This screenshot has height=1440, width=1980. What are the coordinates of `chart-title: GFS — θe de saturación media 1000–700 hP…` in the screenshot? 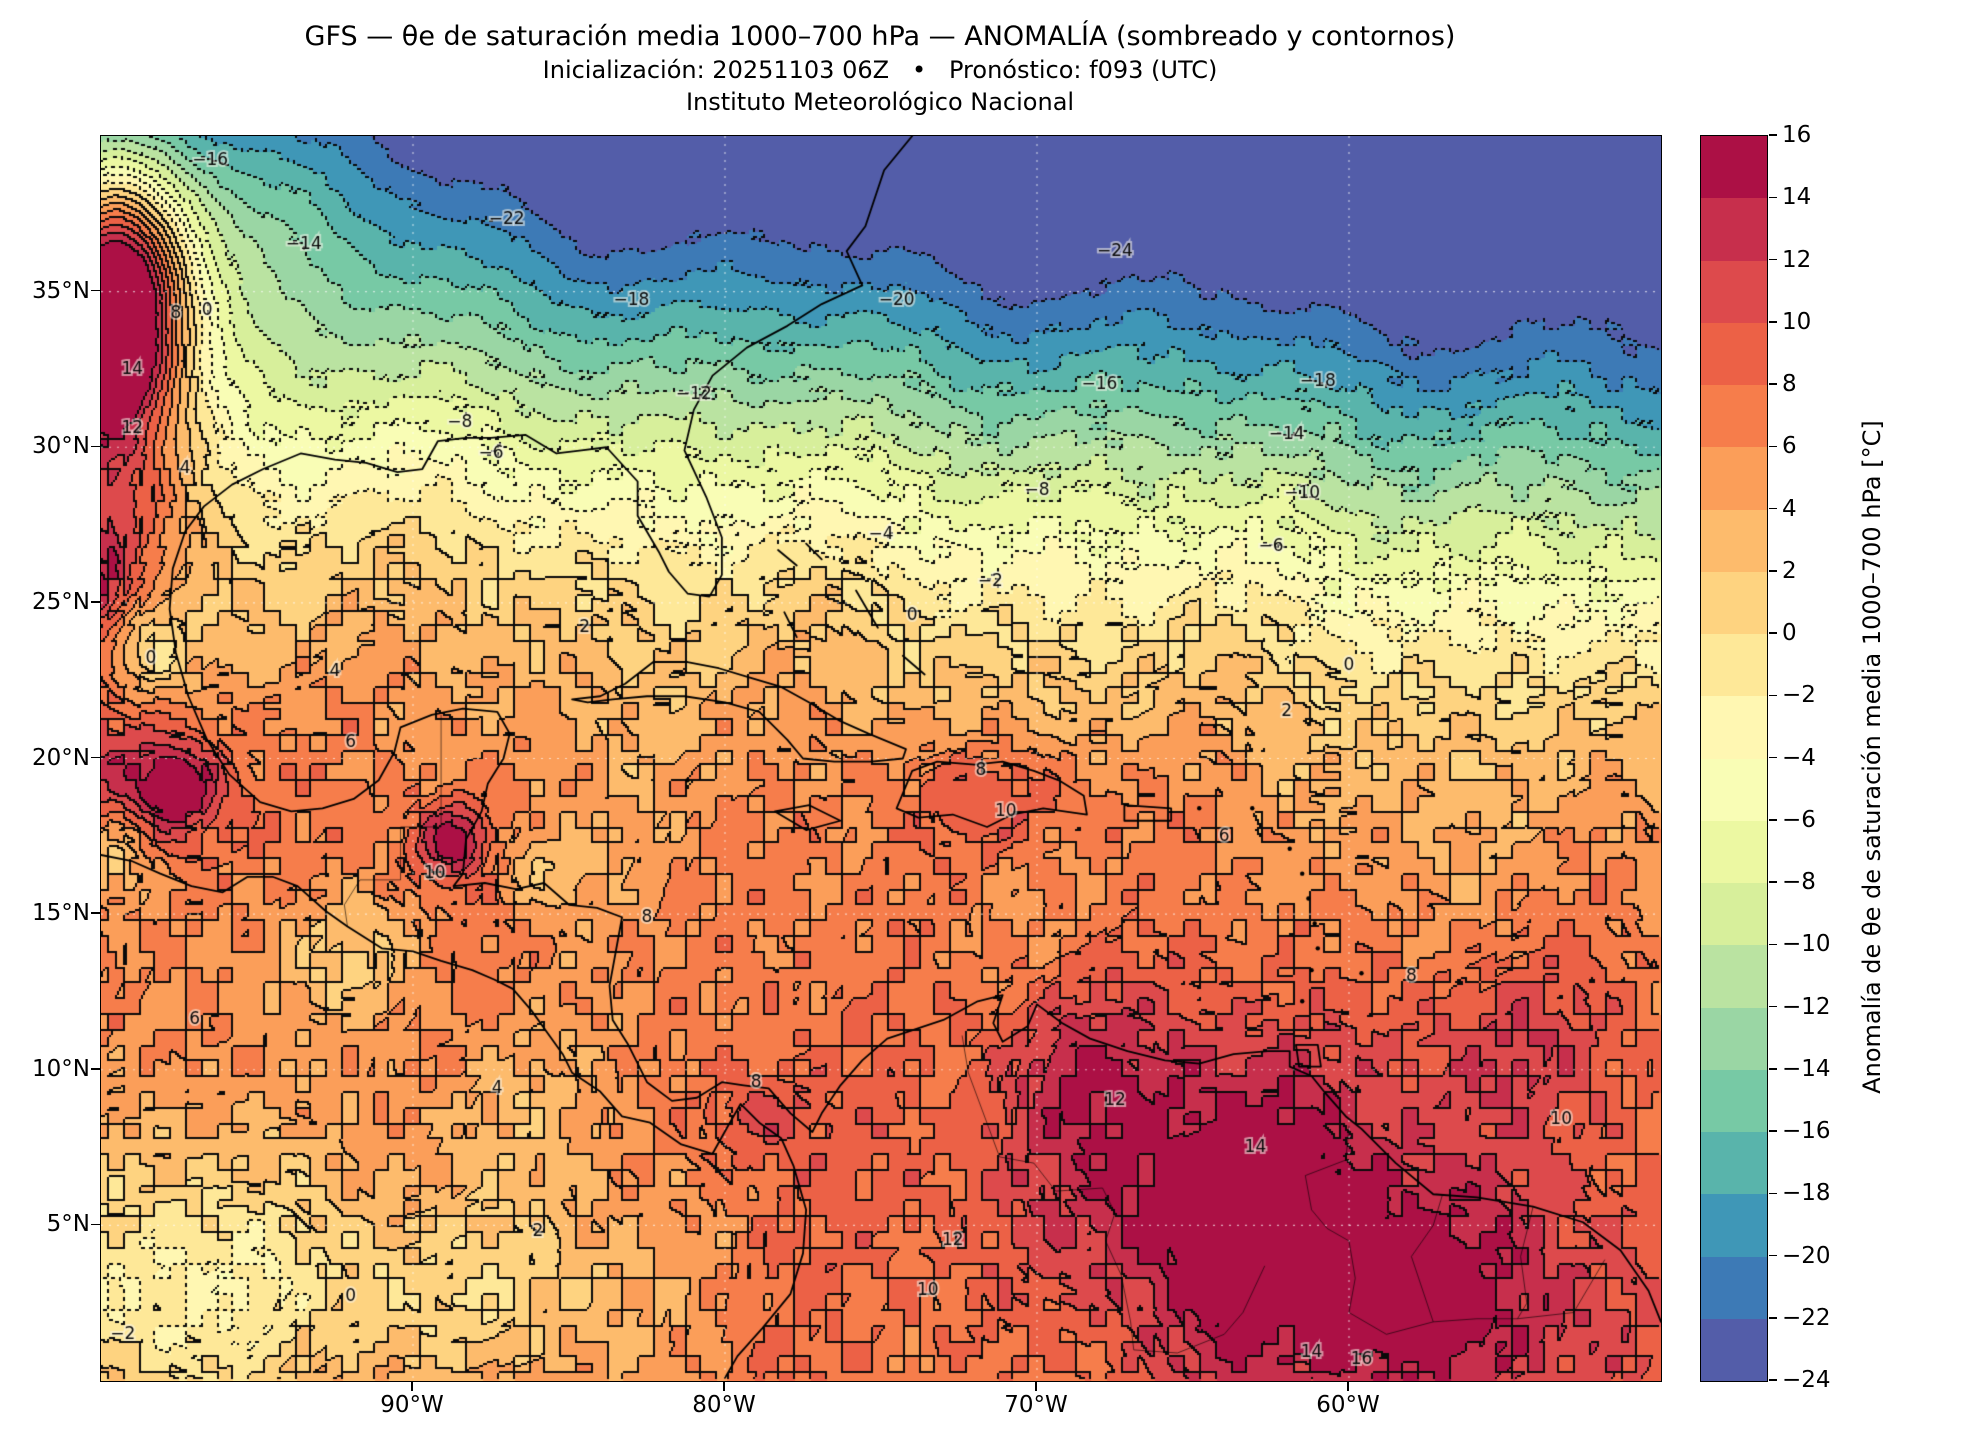 It's located at (880, 36).